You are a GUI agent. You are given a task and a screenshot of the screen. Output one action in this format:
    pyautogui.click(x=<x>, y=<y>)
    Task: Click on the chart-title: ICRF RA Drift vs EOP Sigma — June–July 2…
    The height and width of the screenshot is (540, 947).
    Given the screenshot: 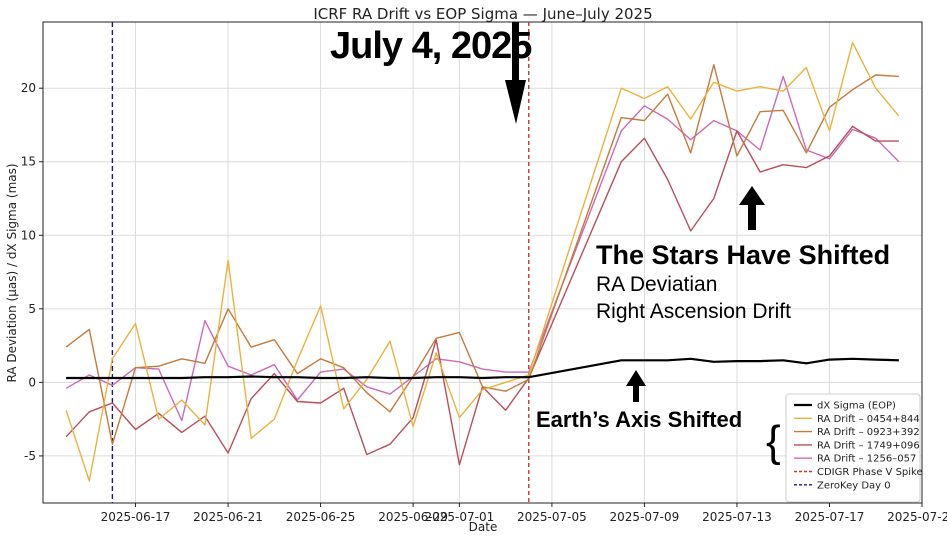 What is the action you would take?
    pyautogui.click(x=482, y=14)
    